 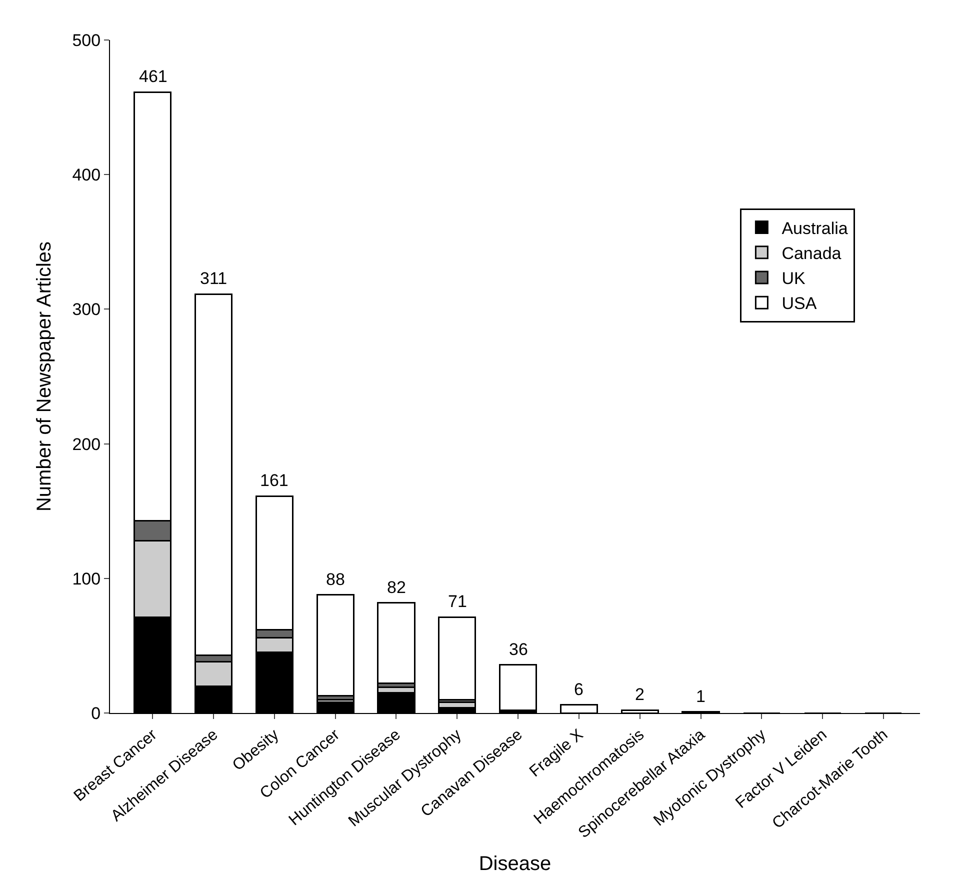 I want to click on legend-label: UK, so click(x=794, y=278).